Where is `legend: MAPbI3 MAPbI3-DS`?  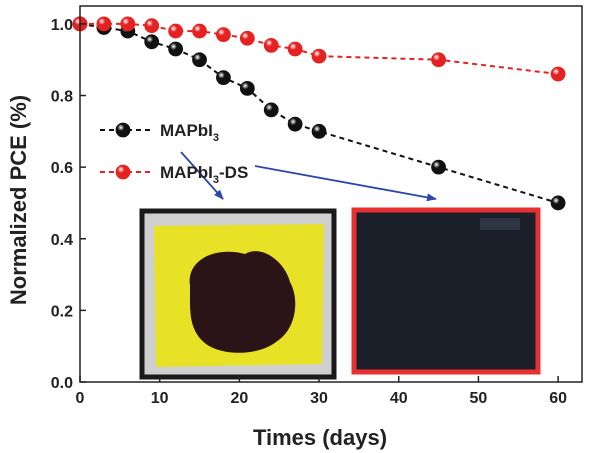 legend: MAPbI3 MAPbI3-DS is located at coordinates (174, 153).